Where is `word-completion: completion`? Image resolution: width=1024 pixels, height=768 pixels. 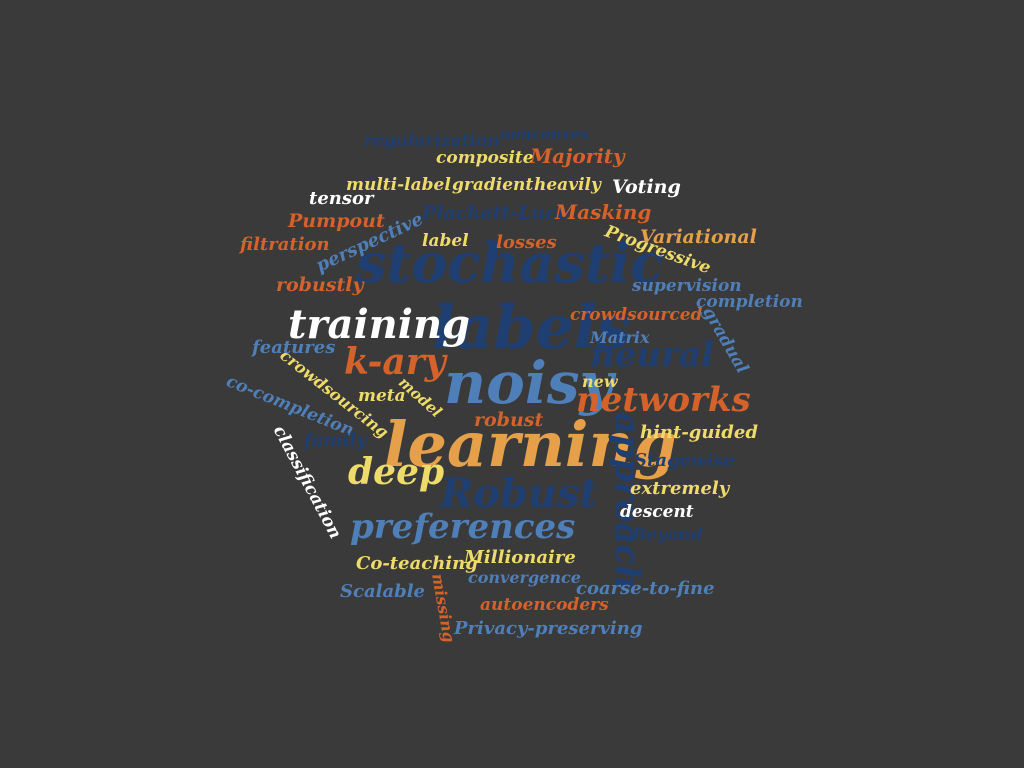 word-completion: completion is located at coordinates (749, 302).